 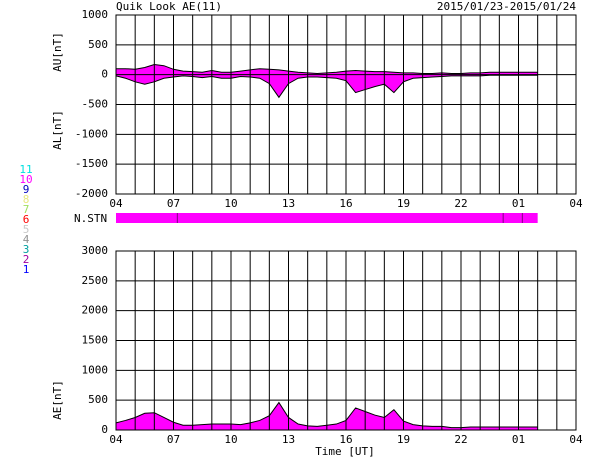 What do you see at coordinates (91, 193) in the screenshot?
I see `y-tick-label: -2000` at bounding box center [91, 193].